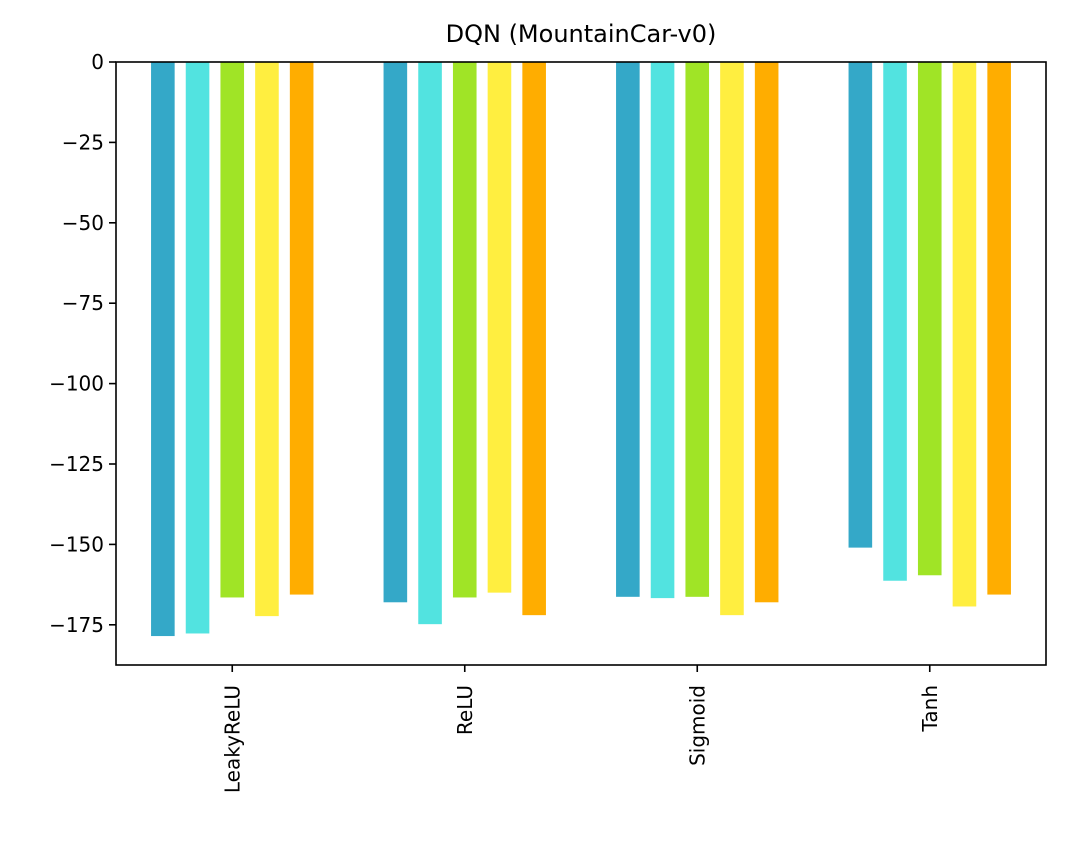  Describe the element at coordinates (82, 343) in the screenshot. I see `y-axis: 0 −25 −50 −75 −100 −125 −150 −175` at that location.